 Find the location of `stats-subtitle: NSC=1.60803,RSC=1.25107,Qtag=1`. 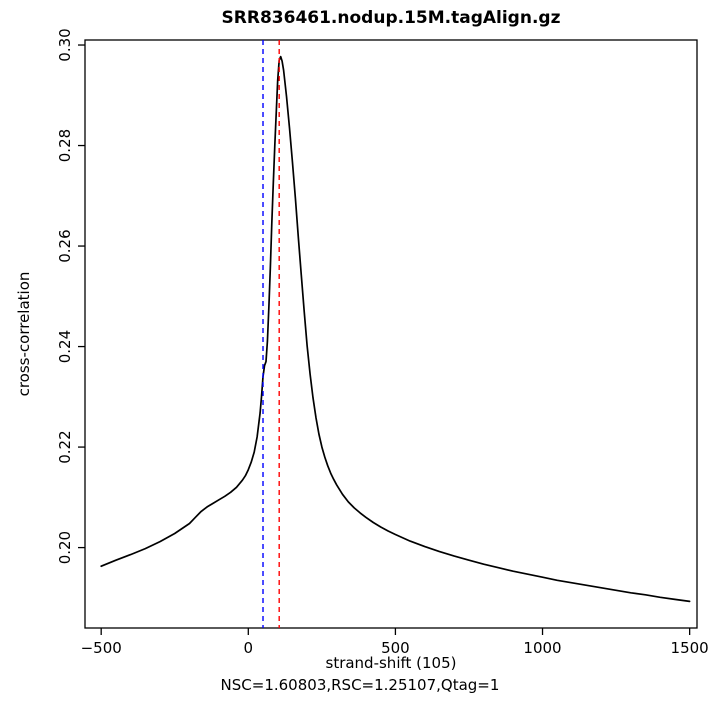

stats-subtitle: NSC=1.60803,RSC=1.25107,Qtag=1 is located at coordinates (360, 685).